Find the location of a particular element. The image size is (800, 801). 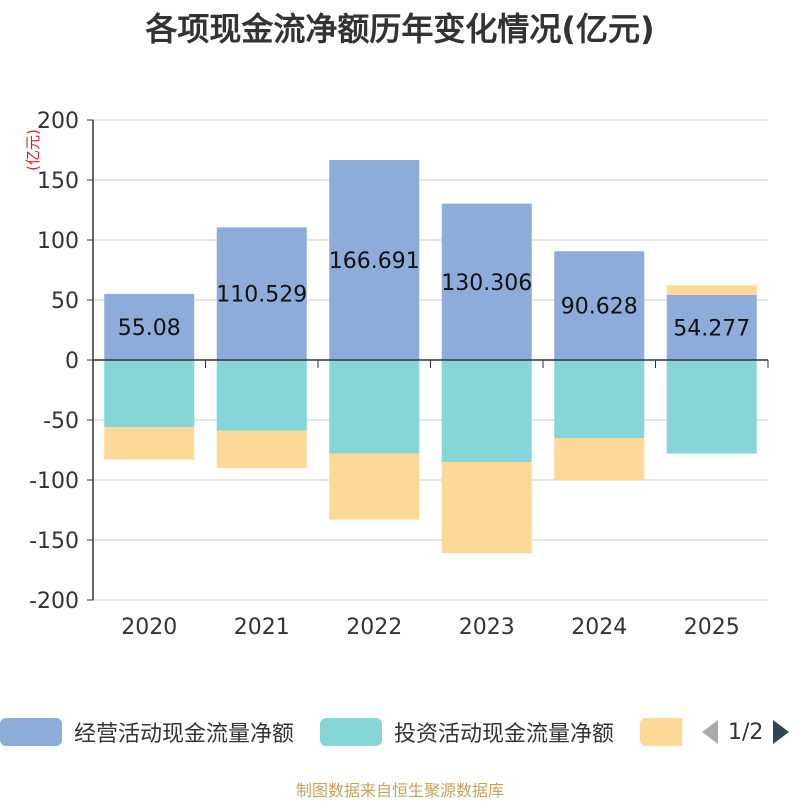

x-tick-label: 2022 is located at coordinates (374, 627).